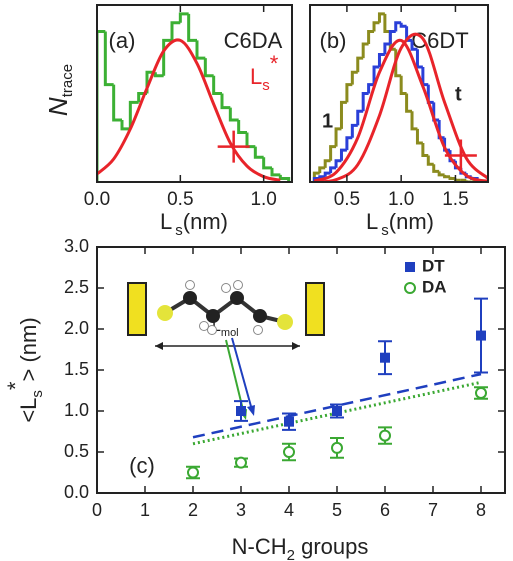  I want to click on x-tick-label: 0.0, so click(97, 199).